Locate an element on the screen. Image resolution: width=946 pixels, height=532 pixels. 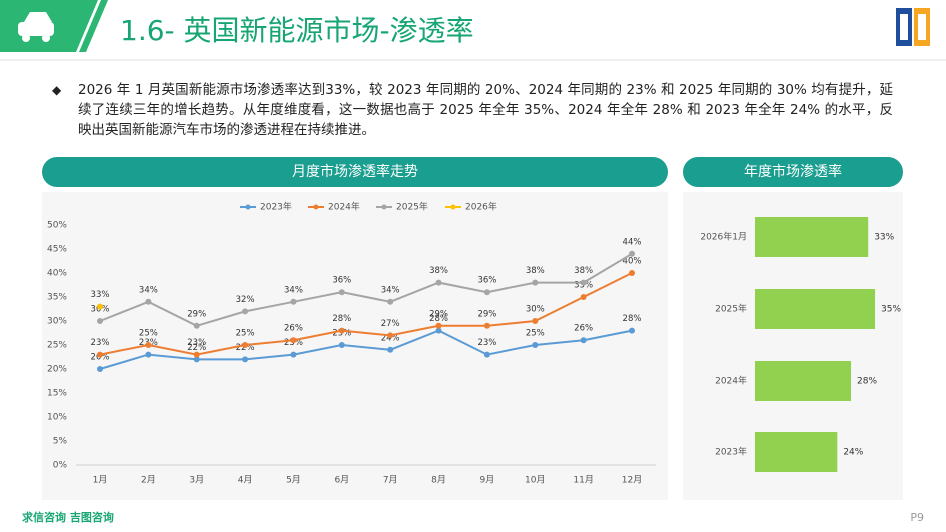
data-label: 33% is located at coordinates (884, 238).